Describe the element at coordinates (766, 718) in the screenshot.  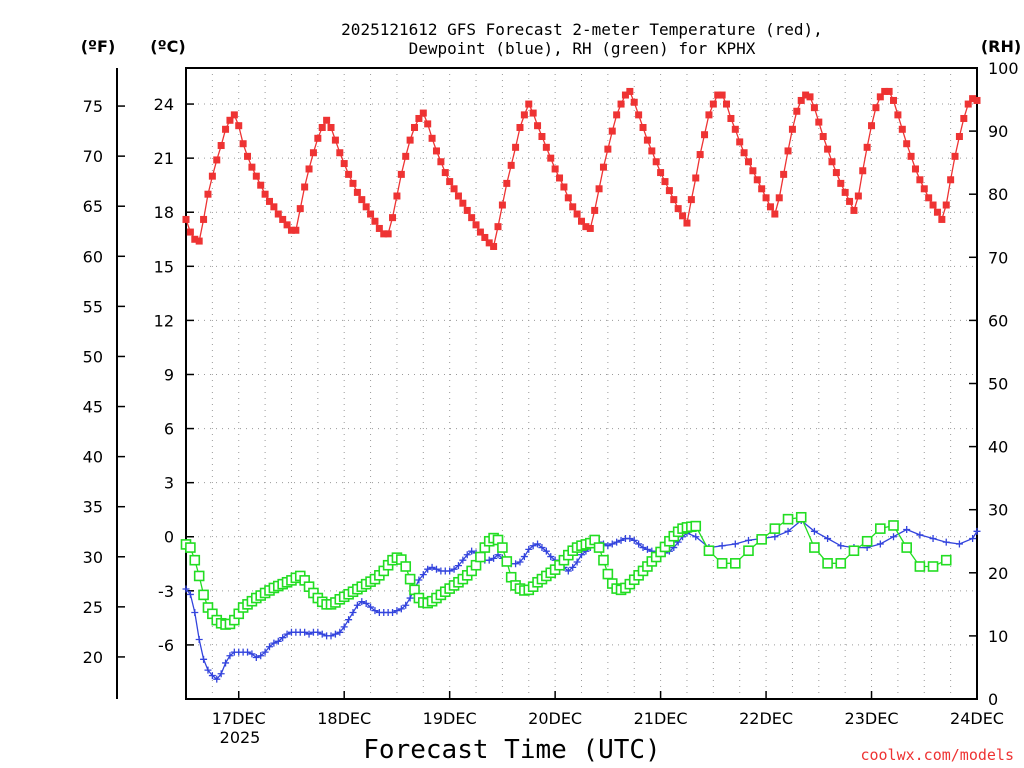
I see `x-tick-label: 22DEC` at that location.